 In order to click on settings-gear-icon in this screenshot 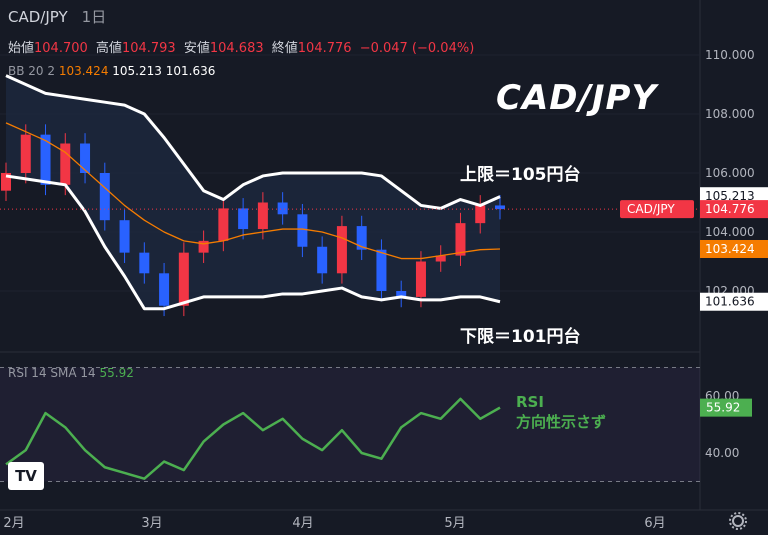, I will do `click(738, 521)`.